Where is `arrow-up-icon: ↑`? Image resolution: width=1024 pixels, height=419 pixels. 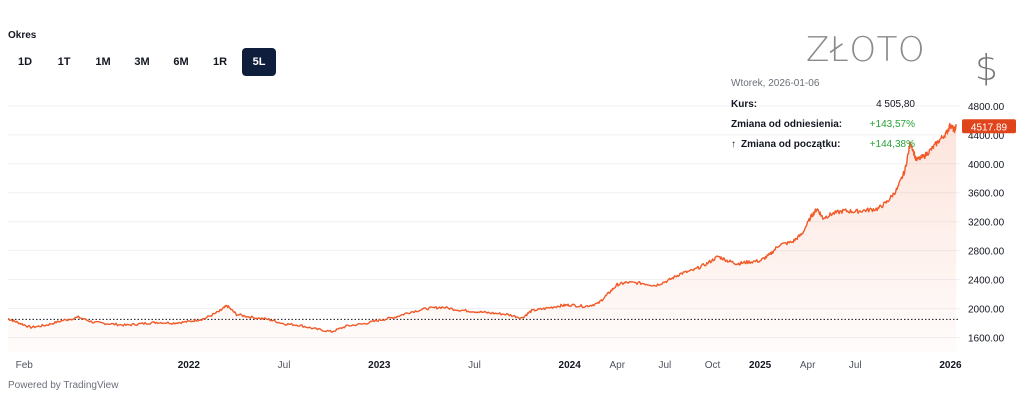 arrow-up-icon: ↑ is located at coordinates (733, 144).